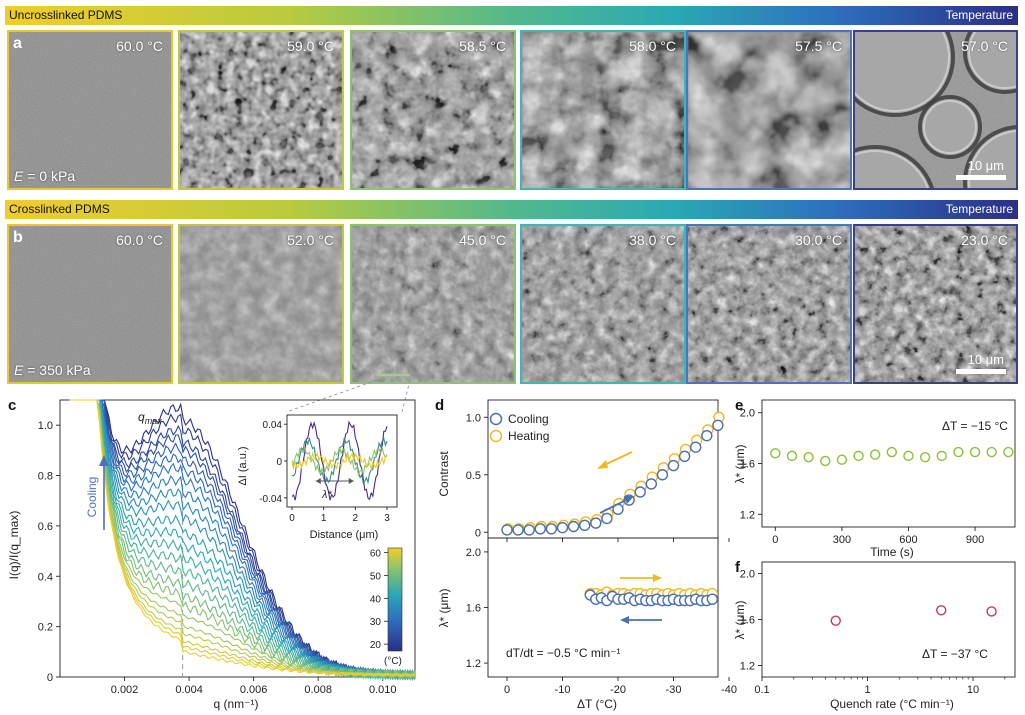  What do you see at coordinates (641, 578) in the screenshot?
I see `heating-arrow-bottom` at bounding box center [641, 578].